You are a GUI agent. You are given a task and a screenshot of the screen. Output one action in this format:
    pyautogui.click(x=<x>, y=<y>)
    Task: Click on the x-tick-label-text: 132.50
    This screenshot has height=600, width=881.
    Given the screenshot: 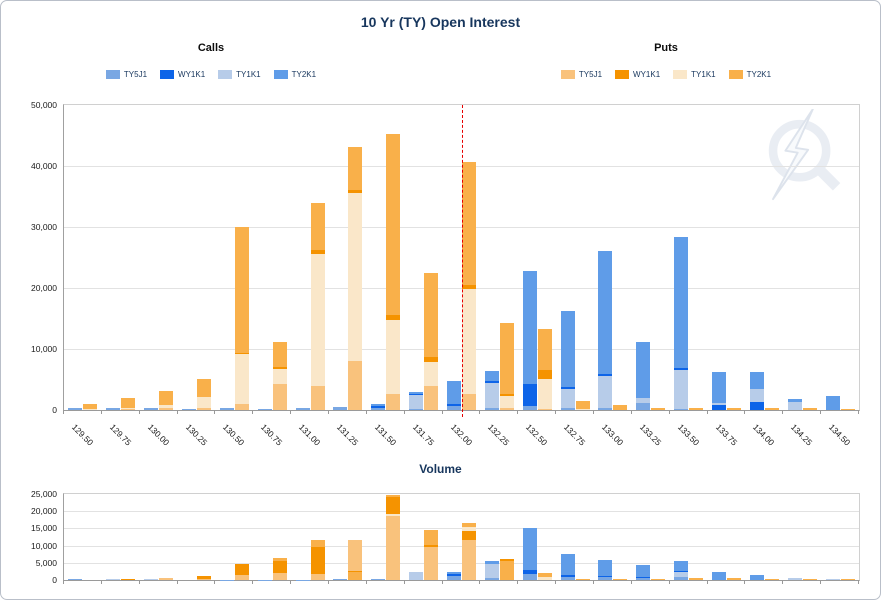 What is the action you would take?
    pyautogui.click(x=537, y=435)
    